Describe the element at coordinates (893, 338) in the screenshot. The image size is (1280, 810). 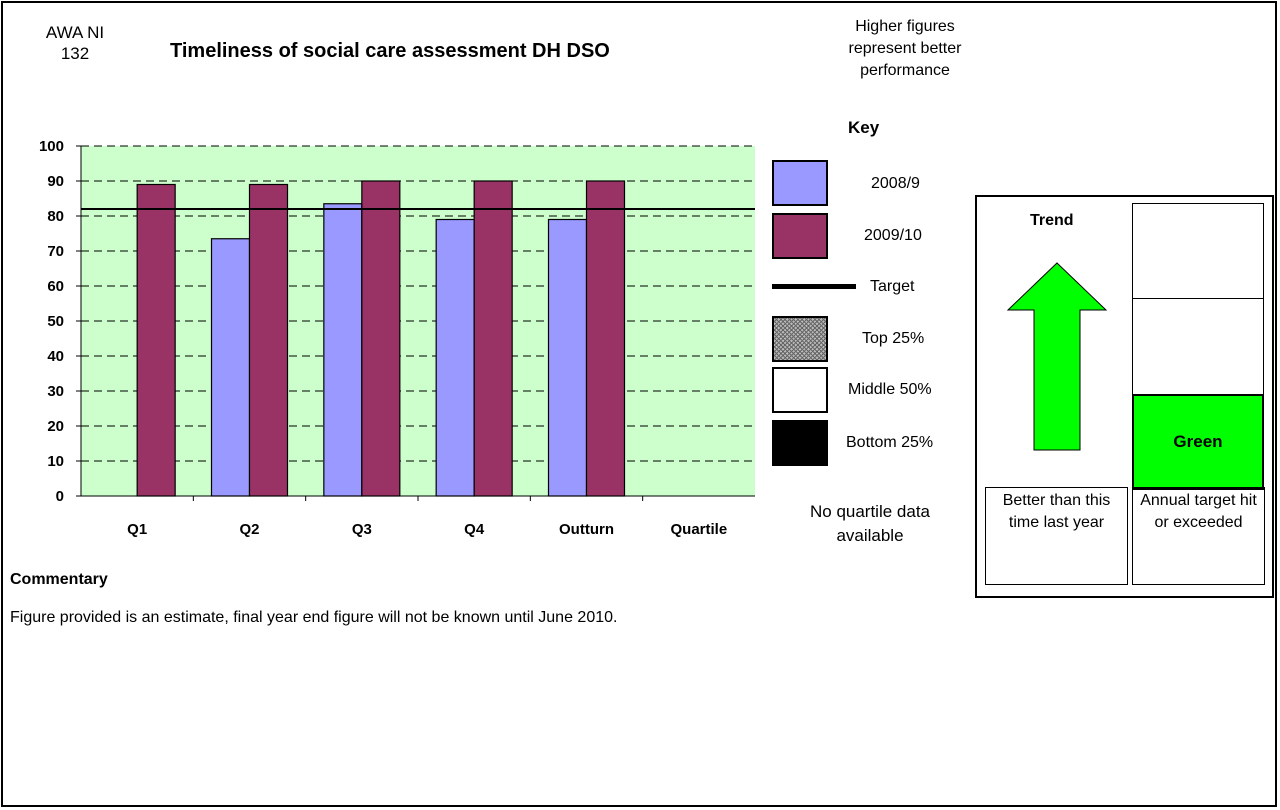
I see `key-label-top25: Top 25%` at that location.